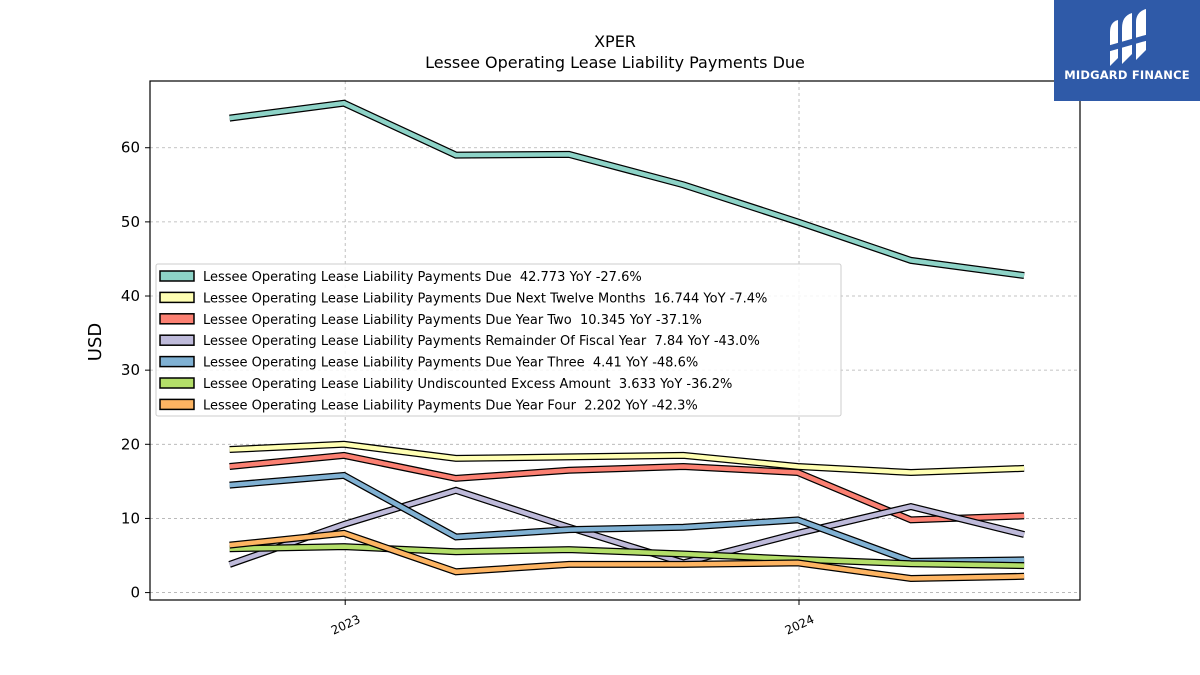  Describe the element at coordinates (615, 41) in the screenshot. I see `chart-title: XPER` at that location.